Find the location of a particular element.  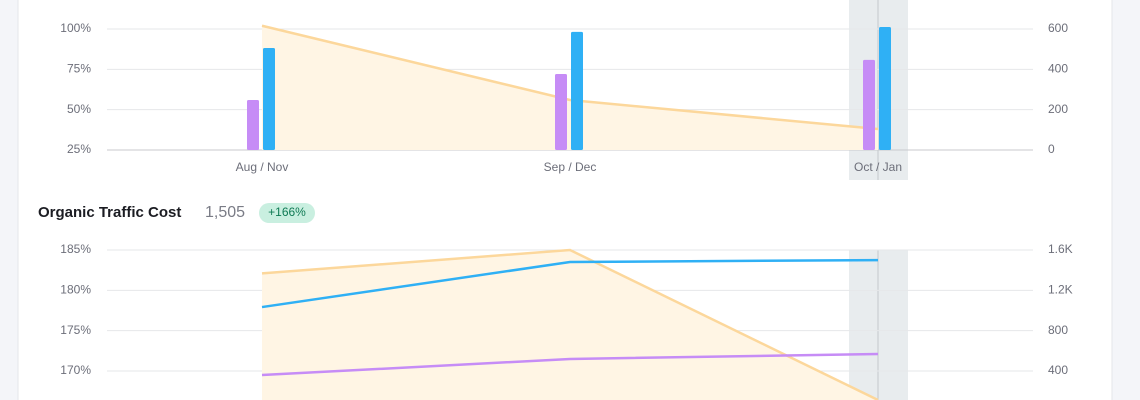

y-tick-label: 170% is located at coordinates (75, 370).